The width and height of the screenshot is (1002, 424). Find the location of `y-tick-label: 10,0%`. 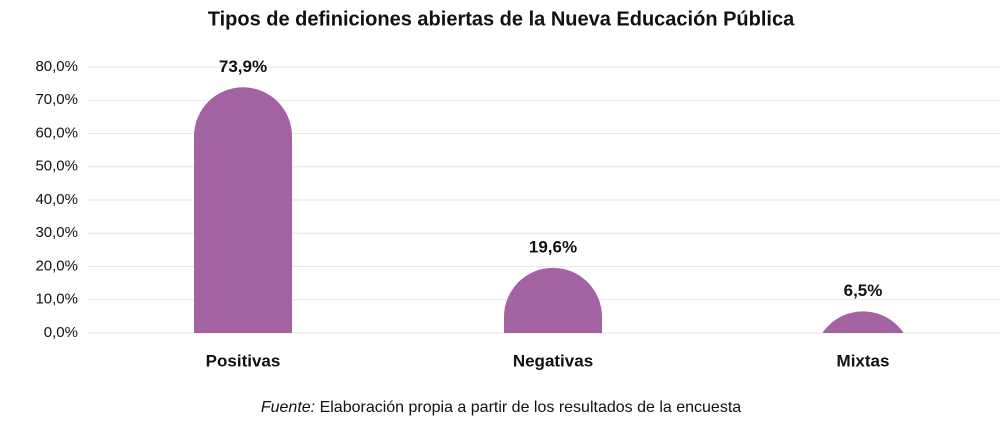

y-tick-label: 10,0% is located at coordinates (56, 299).